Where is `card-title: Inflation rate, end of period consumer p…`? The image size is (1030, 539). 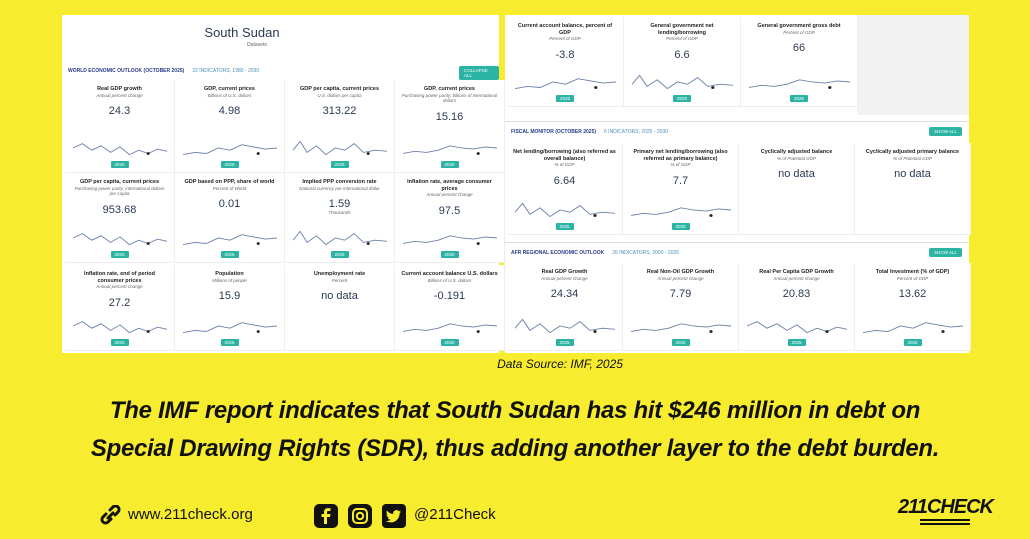 card-title: Inflation rate, end of period consumer p… is located at coordinates (119, 277).